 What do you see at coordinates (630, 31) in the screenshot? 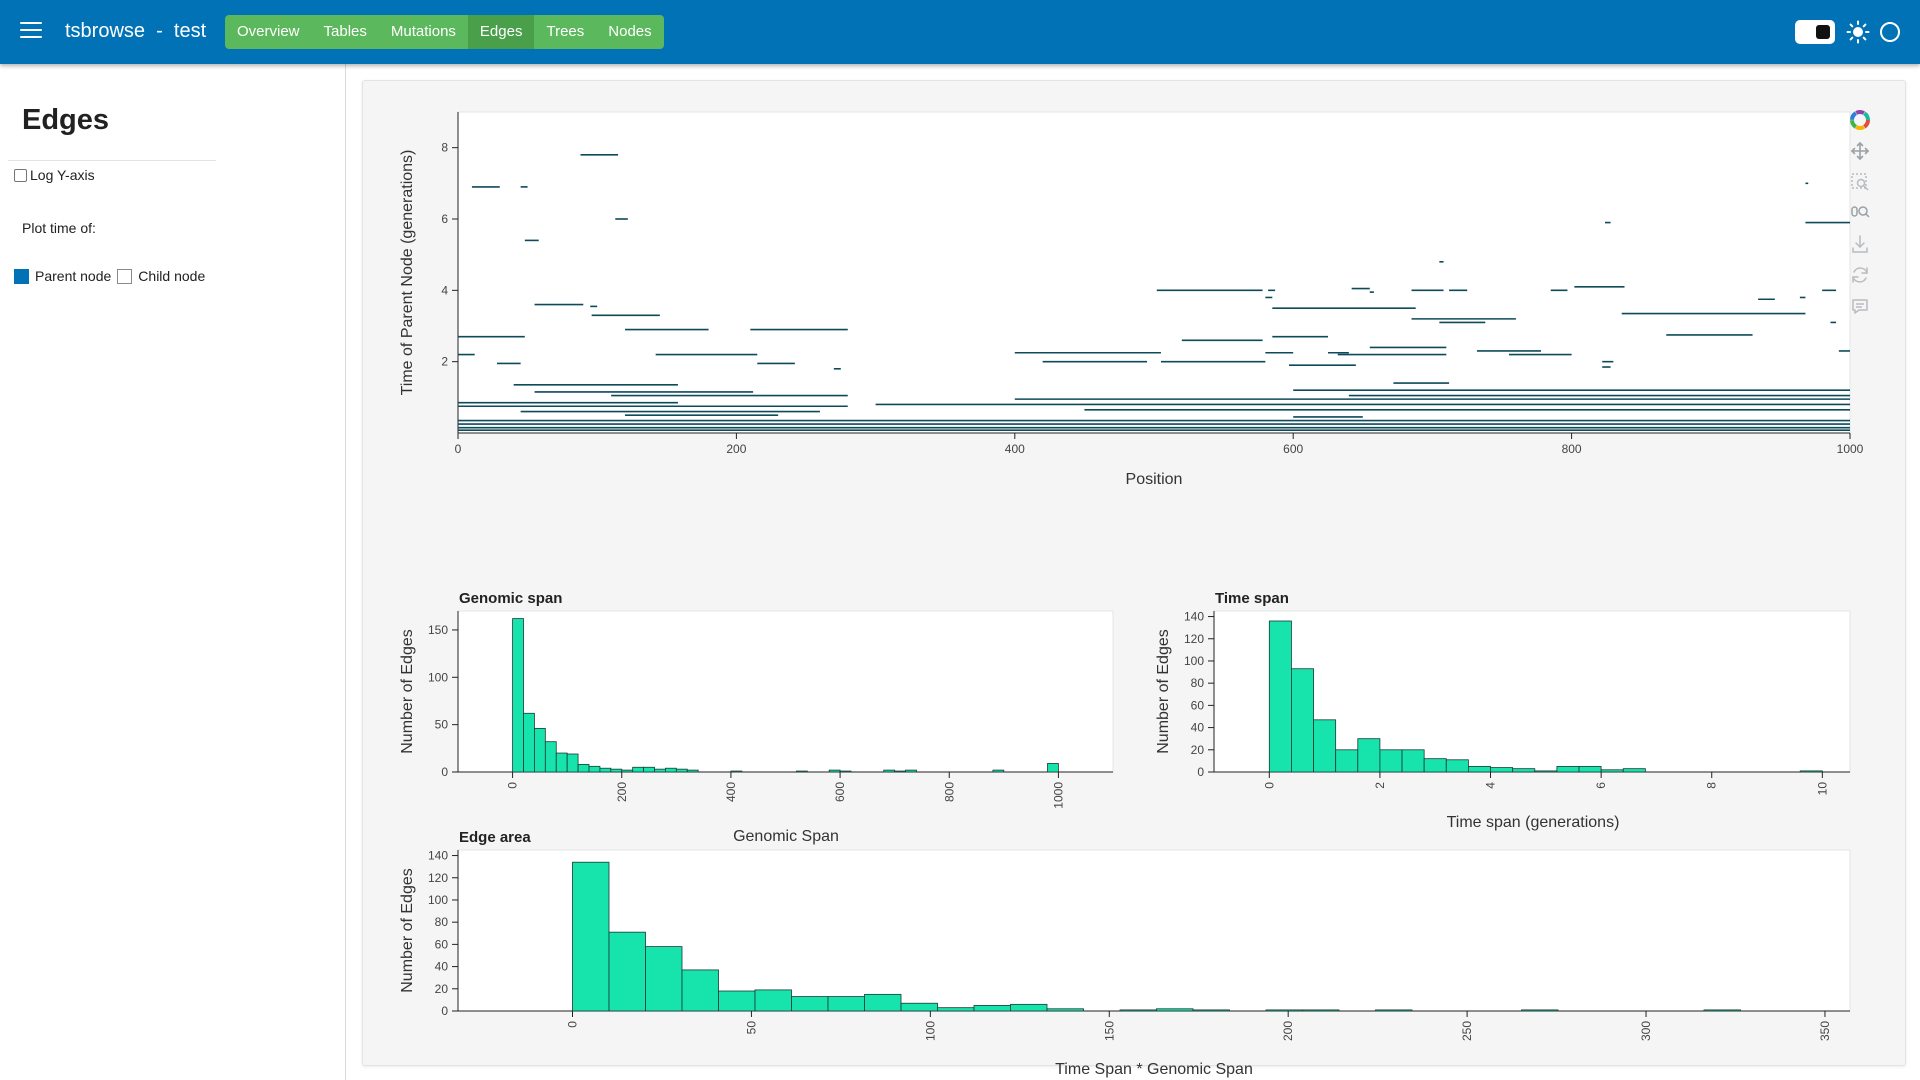
I see `tab-nodes: Nodes` at bounding box center [630, 31].